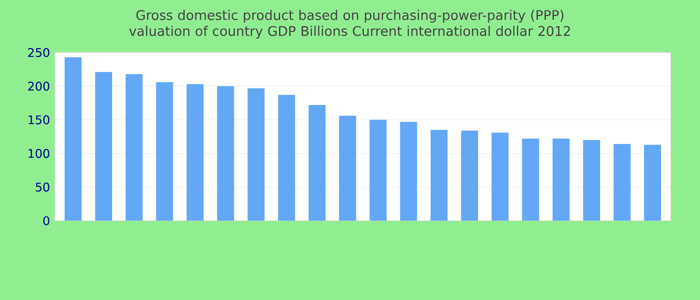  What do you see at coordinates (46, 221) in the screenshot?
I see `y-tick-label: 0` at bounding box center [46, 221].